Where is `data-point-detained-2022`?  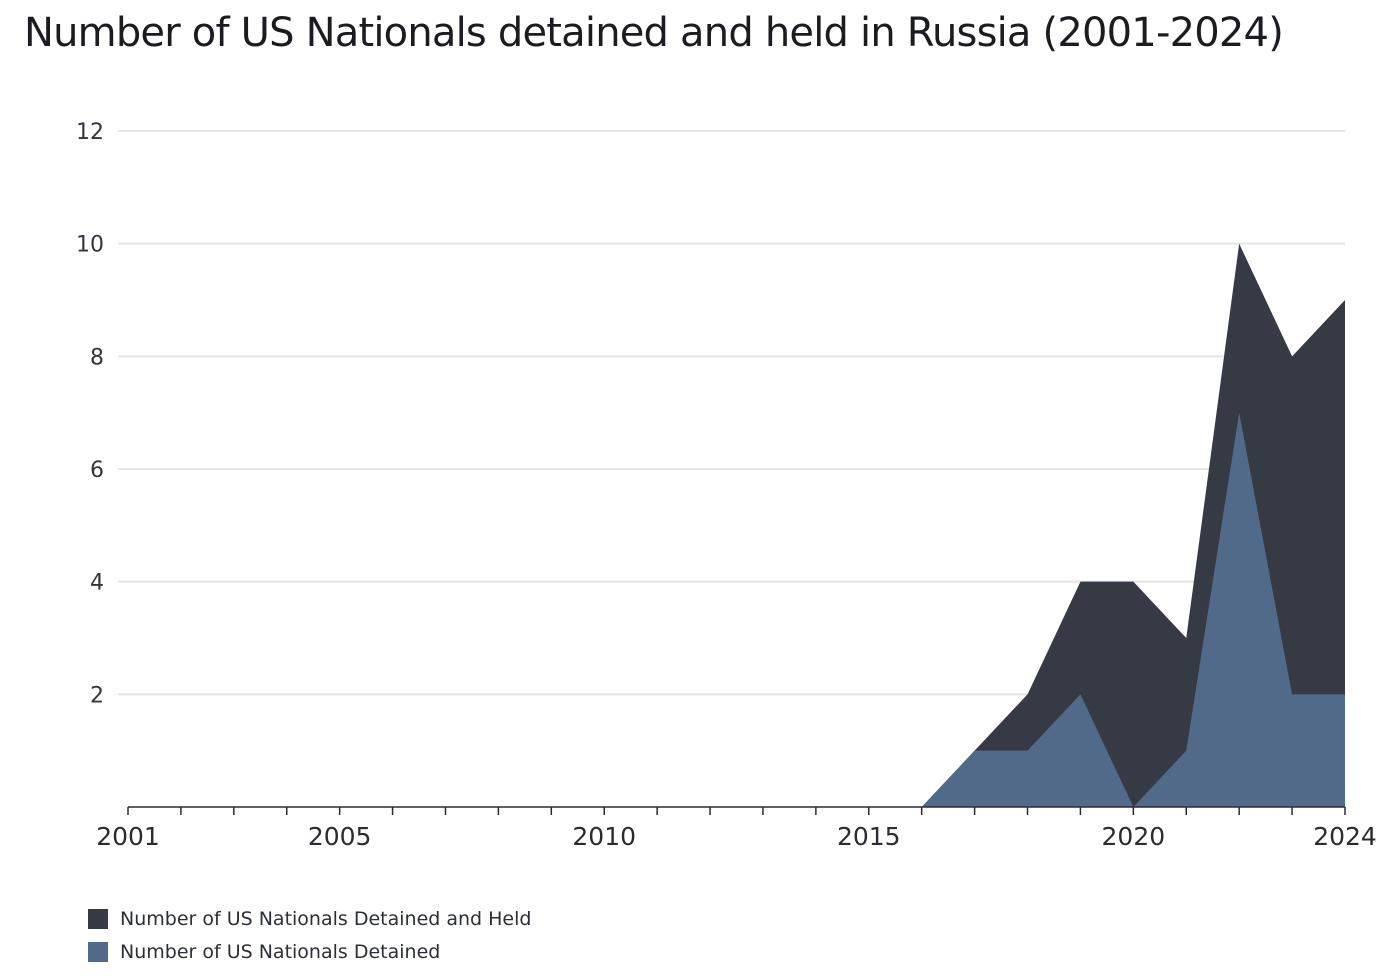
data-point-detained-2022 is located at coordinates (1239, 413).